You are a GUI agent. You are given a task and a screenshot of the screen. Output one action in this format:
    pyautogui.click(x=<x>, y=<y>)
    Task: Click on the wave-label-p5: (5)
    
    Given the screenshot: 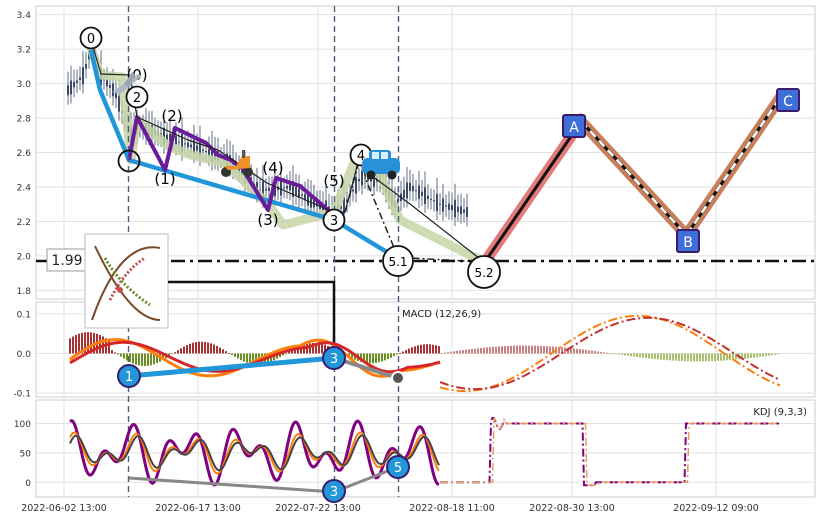 What is the action you would take?
    pyautogui.click(x=333, y=181)
    